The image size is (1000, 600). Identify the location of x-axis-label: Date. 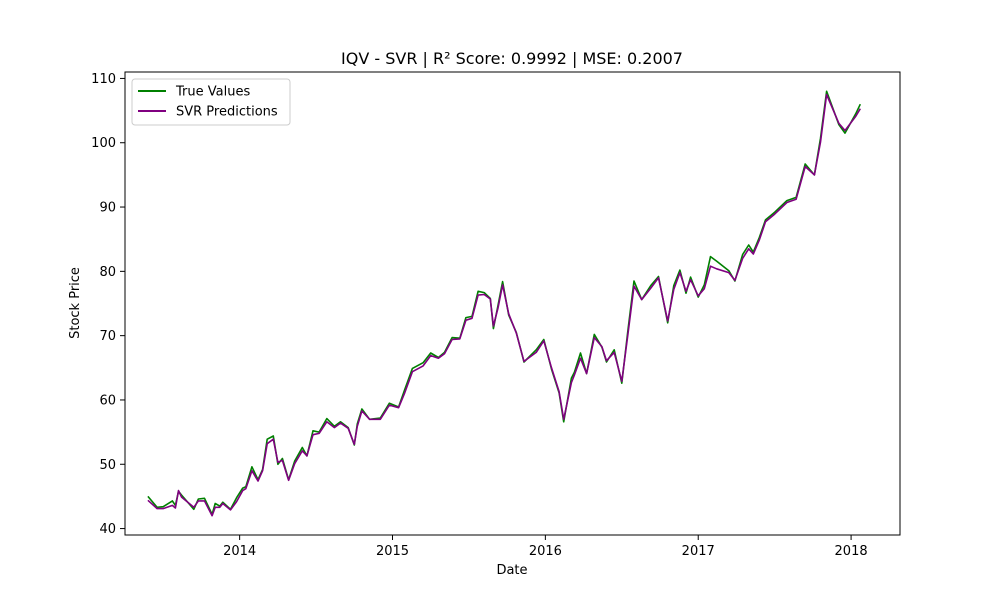
(511, 570).